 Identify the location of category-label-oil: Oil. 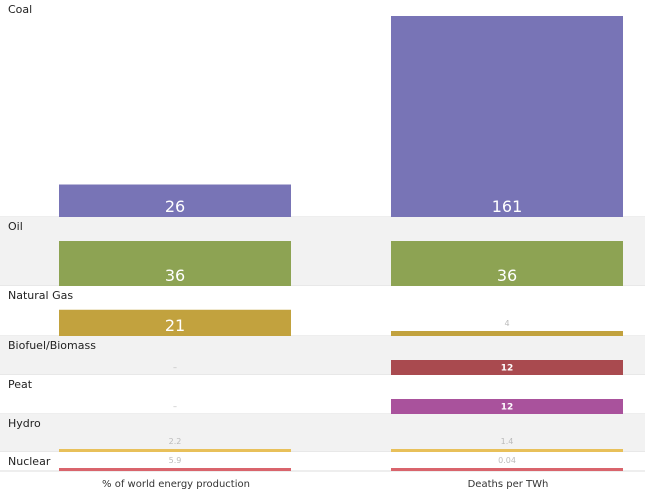
(15, 226).